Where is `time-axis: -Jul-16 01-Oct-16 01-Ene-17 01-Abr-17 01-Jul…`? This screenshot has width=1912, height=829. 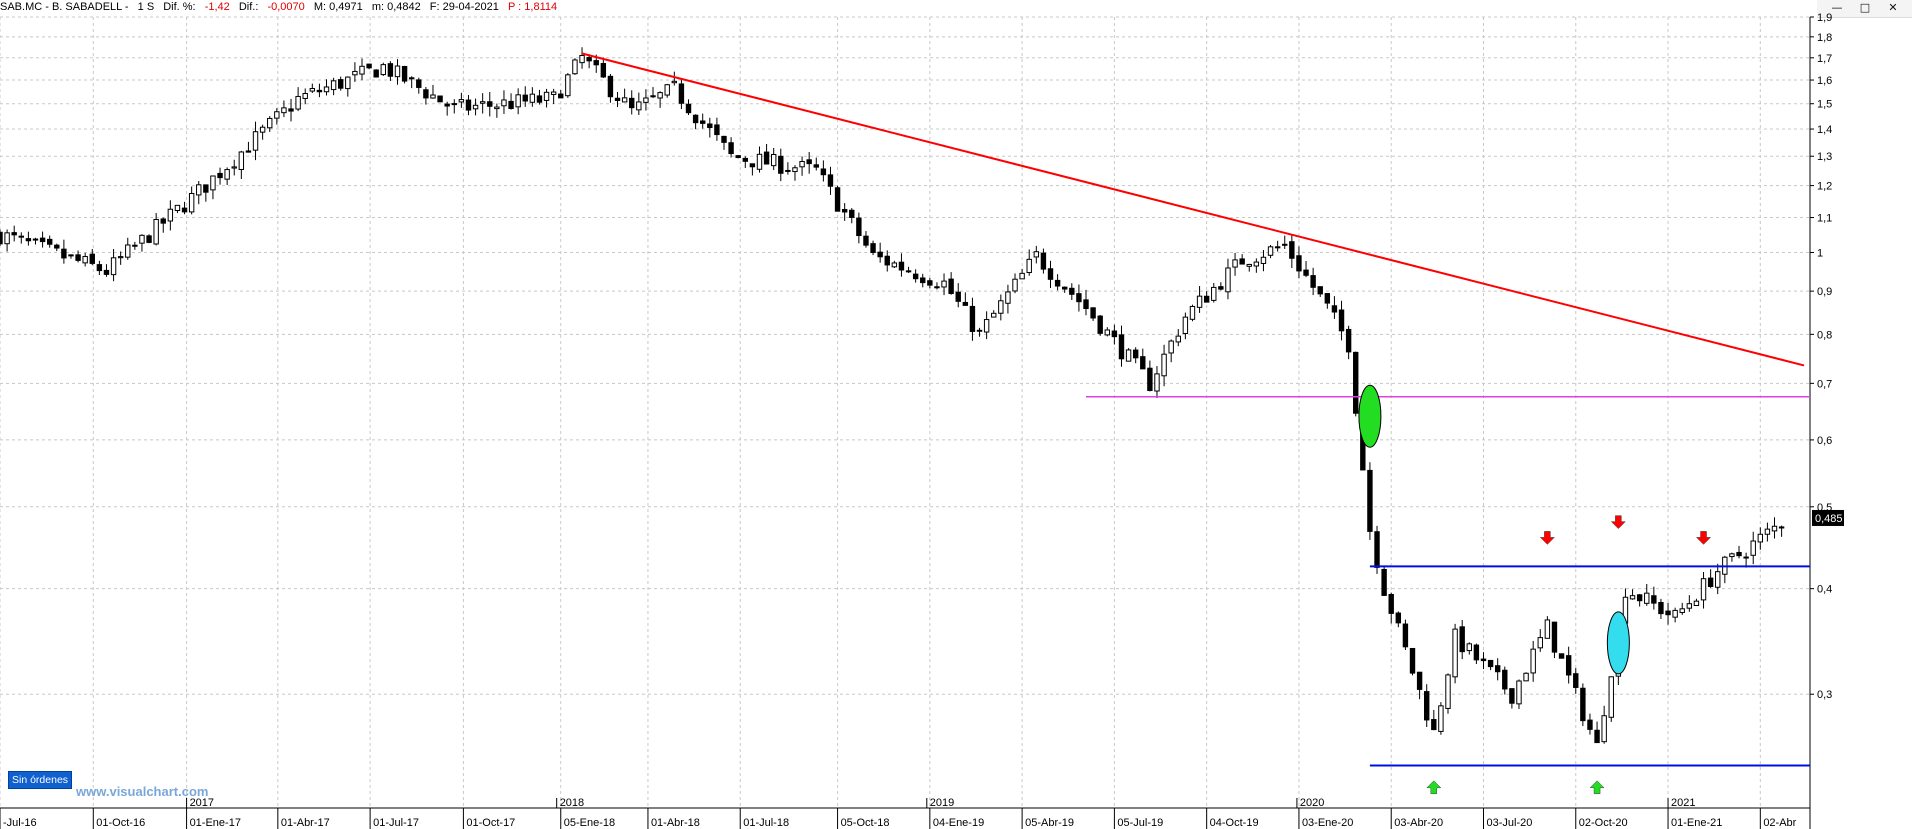 time-axis: -Jul-16 01-Oct-16 01-Ene-17 01-Abr-17 01-Jul… is located at coordinates (898, 813).